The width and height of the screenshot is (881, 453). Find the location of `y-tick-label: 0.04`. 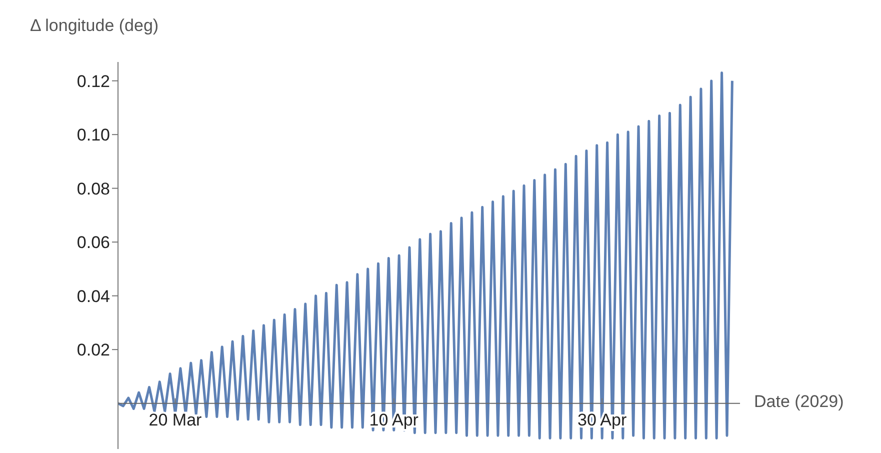

y-tick-label: 0.04 is located at coordinates (93, 296).